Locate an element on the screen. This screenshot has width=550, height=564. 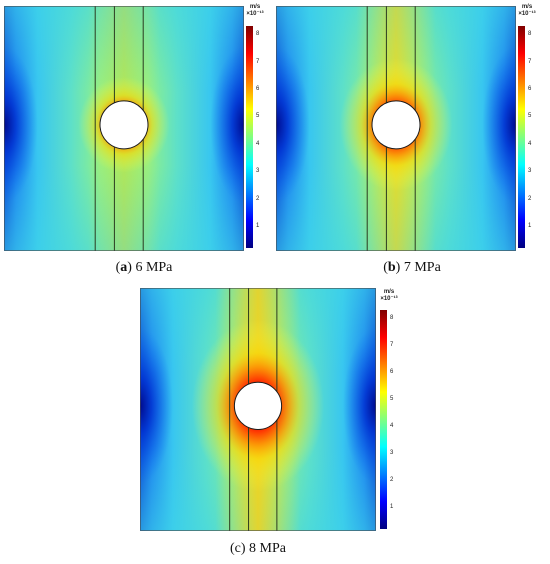
colorbar-c is located at coordinates (383, 419).